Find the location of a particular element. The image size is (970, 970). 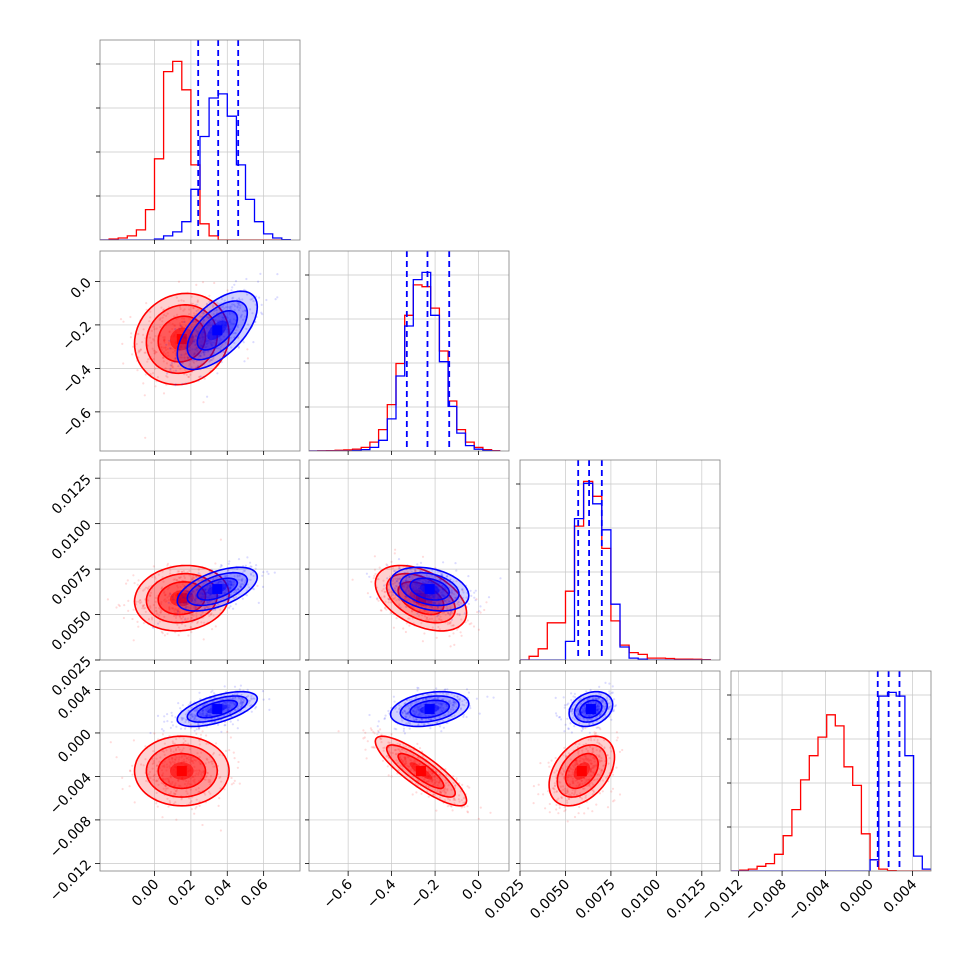

peak-marker-red is located at coordinates (181, 339).